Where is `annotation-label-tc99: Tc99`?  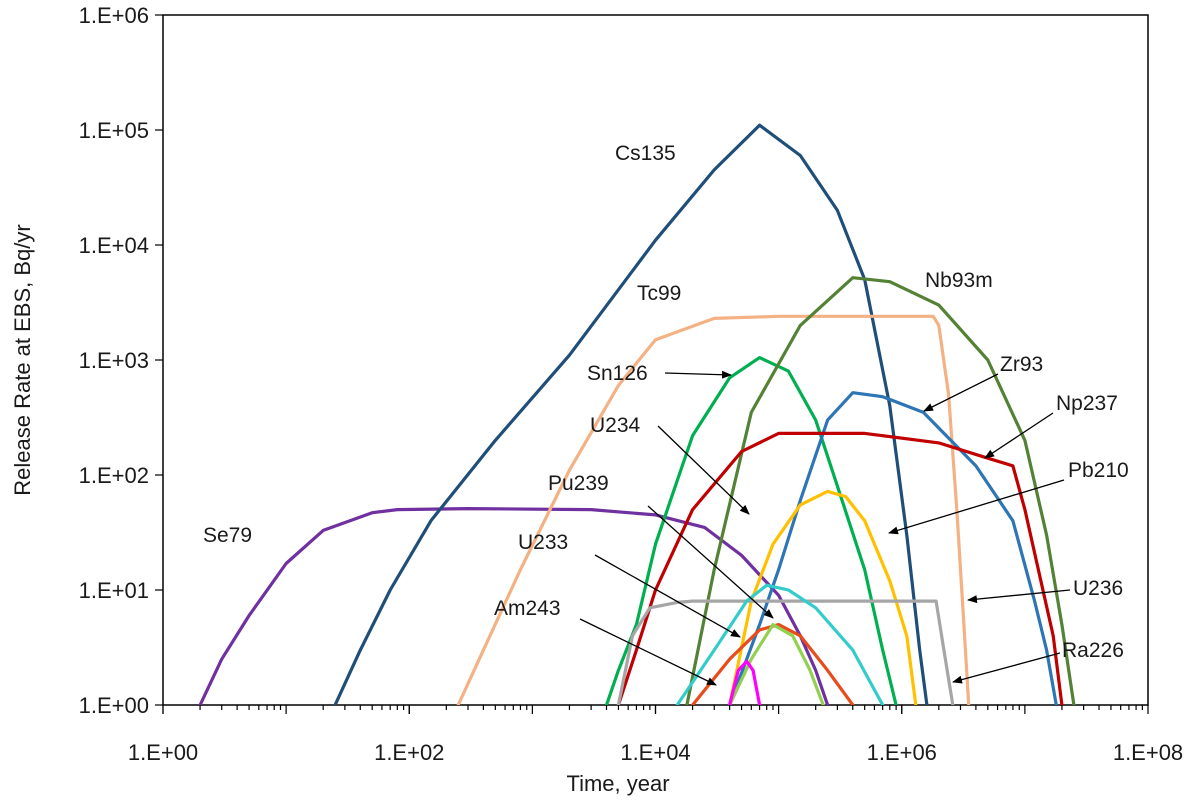 annotation-label-tc99: Tc99 is located at coordinates (659, 293).